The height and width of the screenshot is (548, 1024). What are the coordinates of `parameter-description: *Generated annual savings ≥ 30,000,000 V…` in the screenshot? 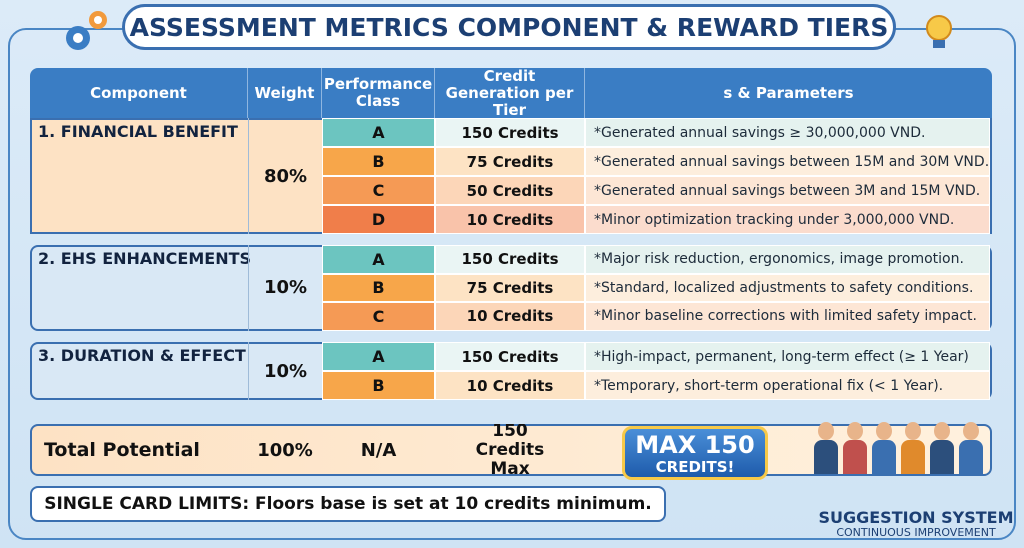 It's located at (787, 132).